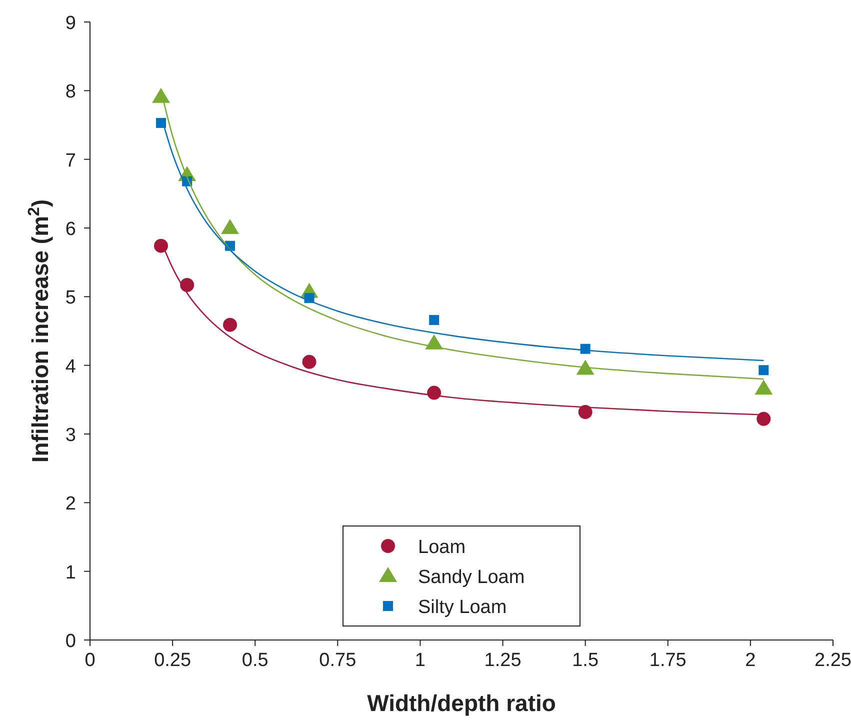 This screenshot has width=851, height=725. I want to click on y-tick-label: 1, so click(70, 573).